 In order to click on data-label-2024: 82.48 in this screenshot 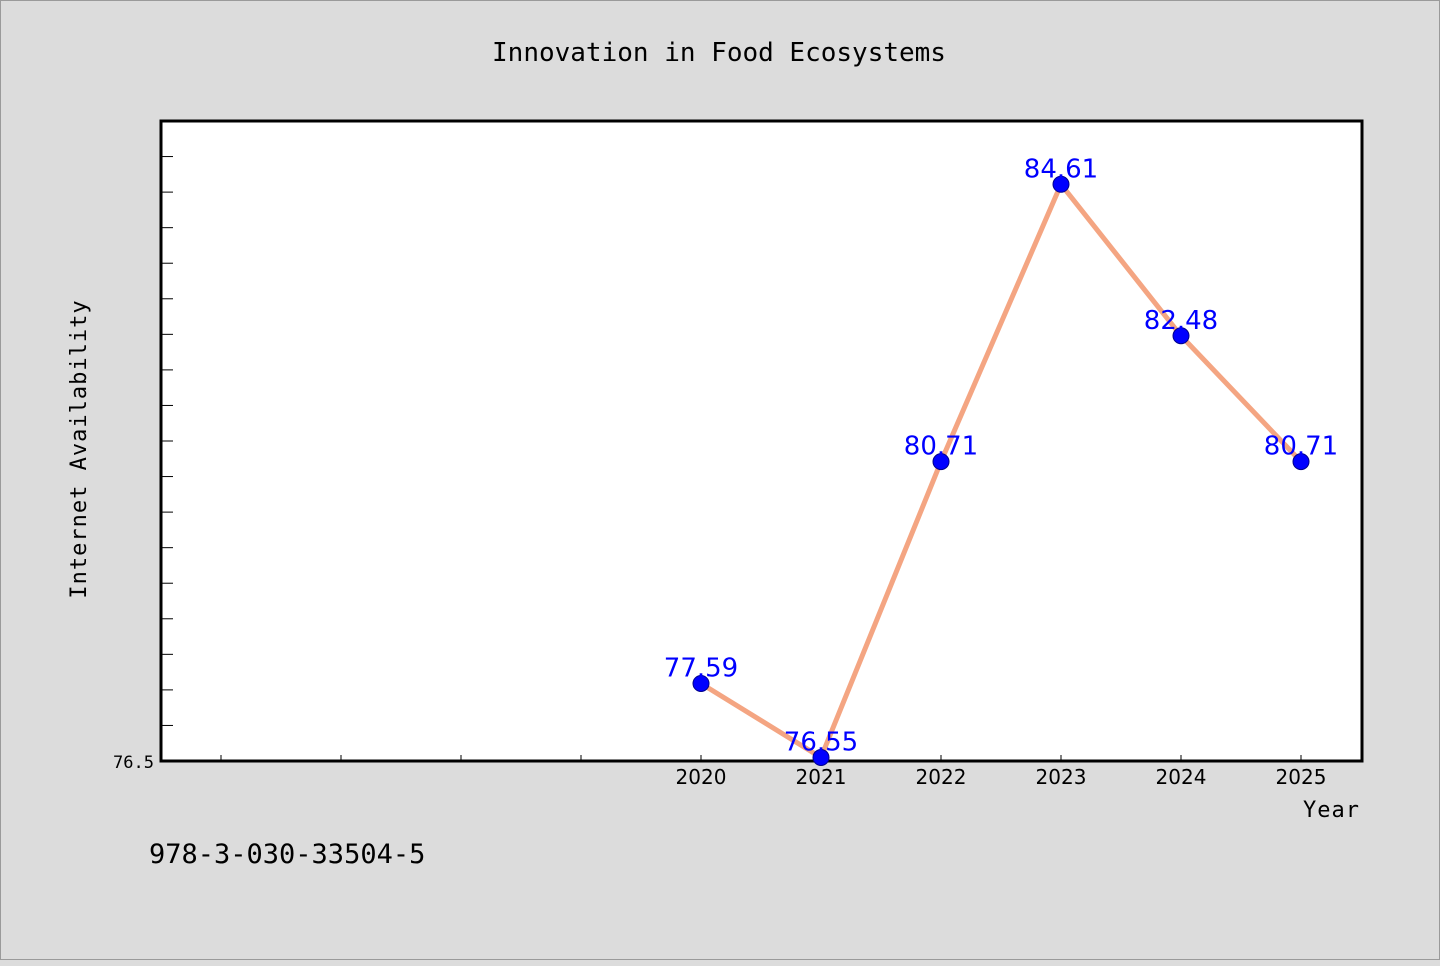, I will do `click(1181, 321)`.